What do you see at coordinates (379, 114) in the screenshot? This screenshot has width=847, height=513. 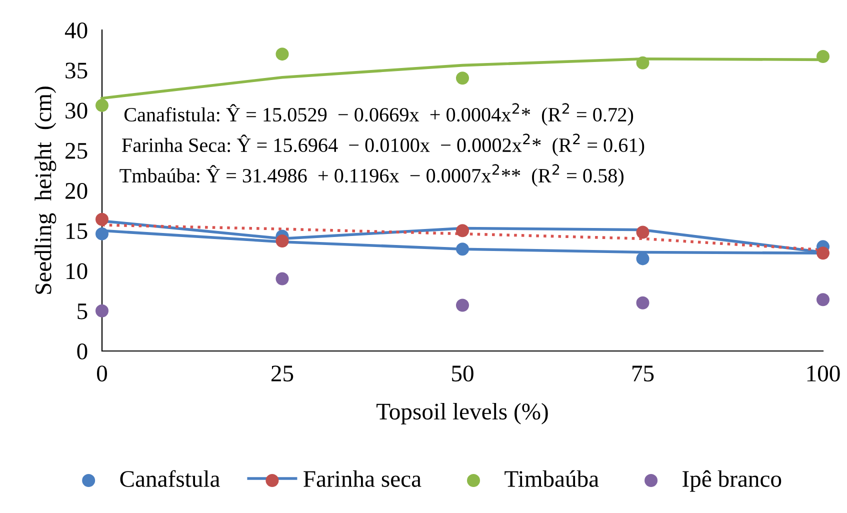 I see `annotation: Canafistula: Ŷ = 15.0529 − 0.0669x + 0.0004x$^{2}$* (R$^{2}$ = 0.72)` at bounding box center [379, 114].